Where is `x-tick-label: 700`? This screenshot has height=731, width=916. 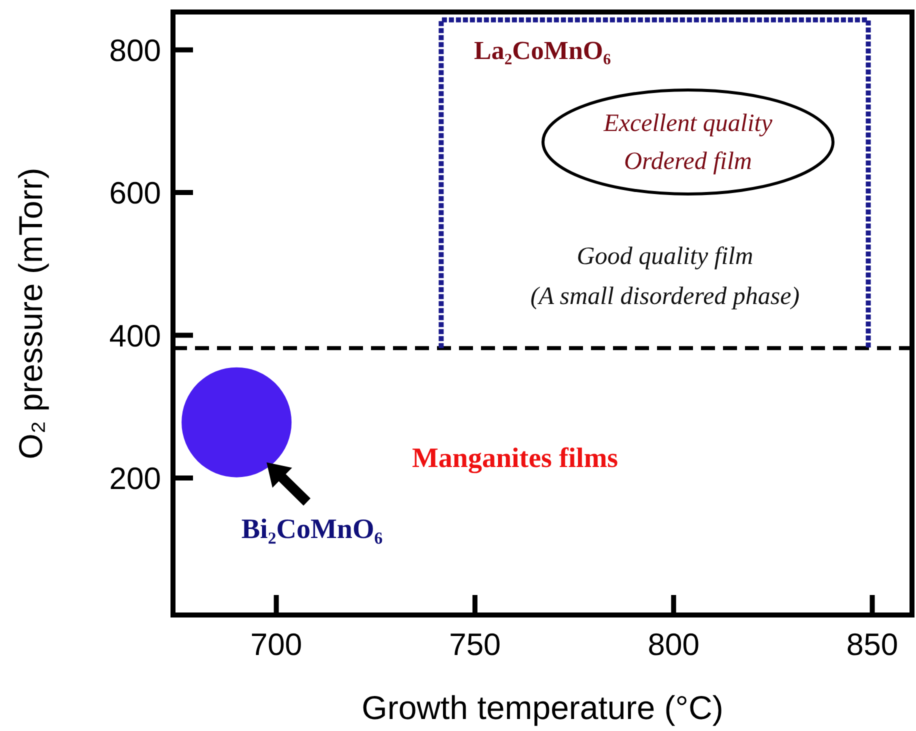 x-tick-label: 700 is located at coordinates (276, 644).